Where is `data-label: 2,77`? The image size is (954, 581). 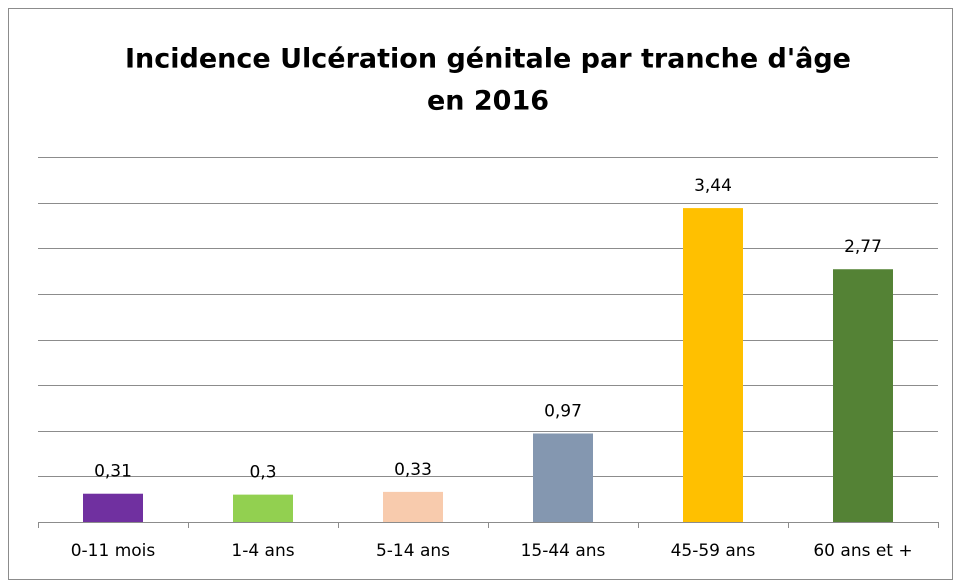
data-label: 2,77 is located at coordinates (863, 247).